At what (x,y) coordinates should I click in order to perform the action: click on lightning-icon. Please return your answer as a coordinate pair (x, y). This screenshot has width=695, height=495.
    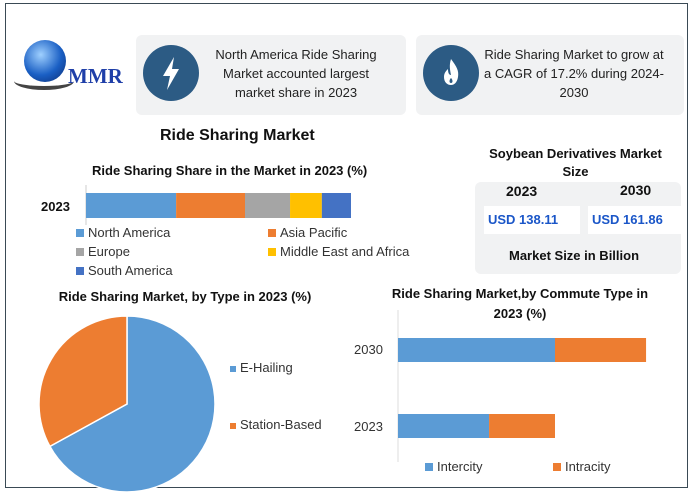
    Looking at the image, I should click on (171, 73).